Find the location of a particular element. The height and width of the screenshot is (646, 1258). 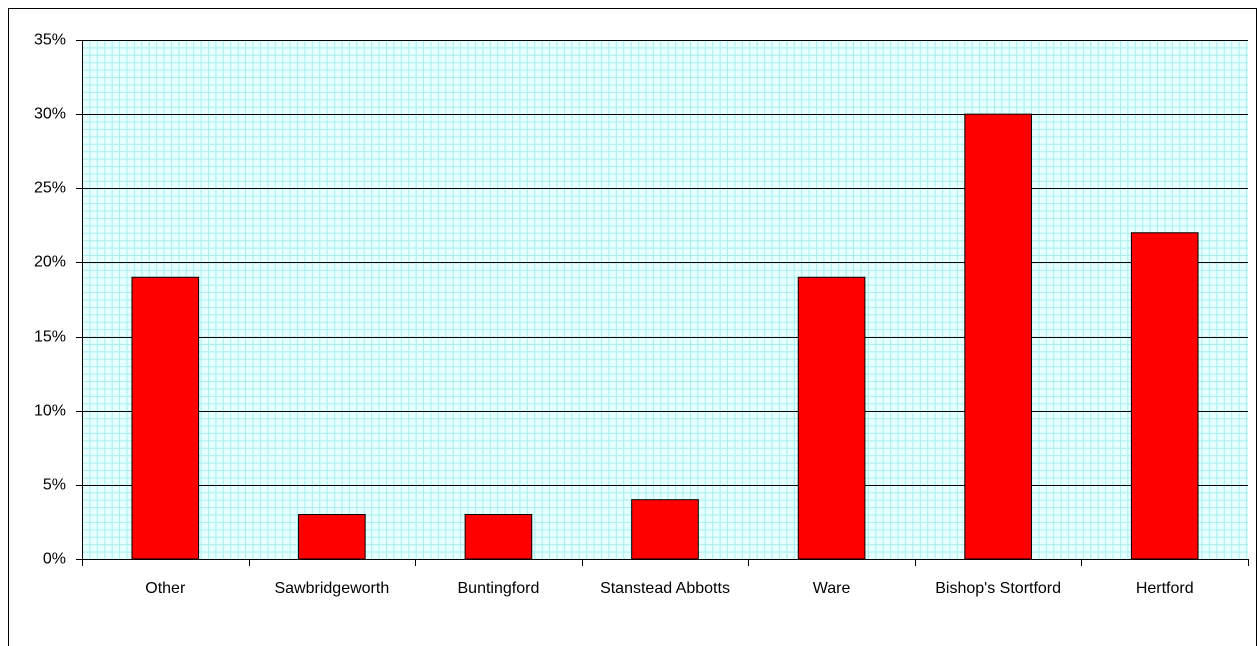

x-tick-label: Buntingford is located at coordinates (499, 588).